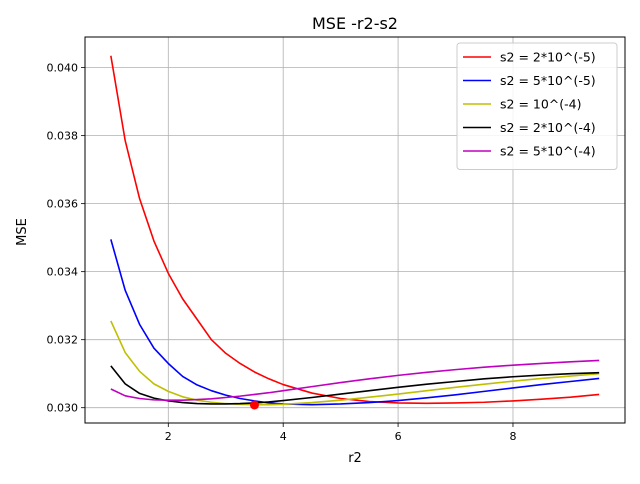 This screenshot has width=640, height=484. What do you see at coordinates (548, 57) in the screenshot?
I see `legend-label: s2 = 2*10^(-5)` at bounding box center [548, 57].